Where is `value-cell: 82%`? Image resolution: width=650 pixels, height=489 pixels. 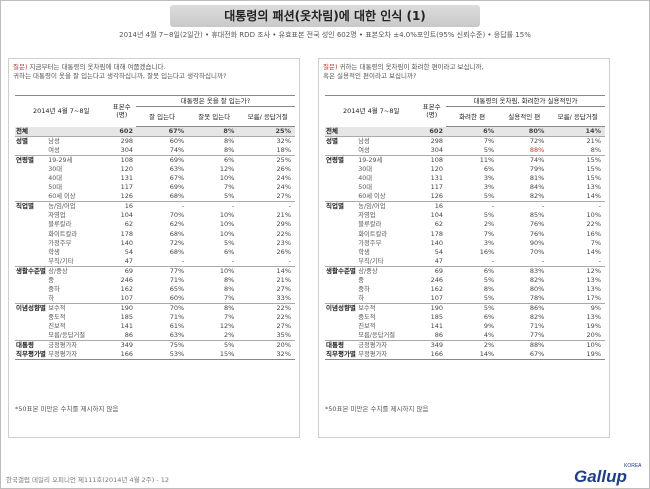
value-cell: 82% is located at coordinates (537, 196).